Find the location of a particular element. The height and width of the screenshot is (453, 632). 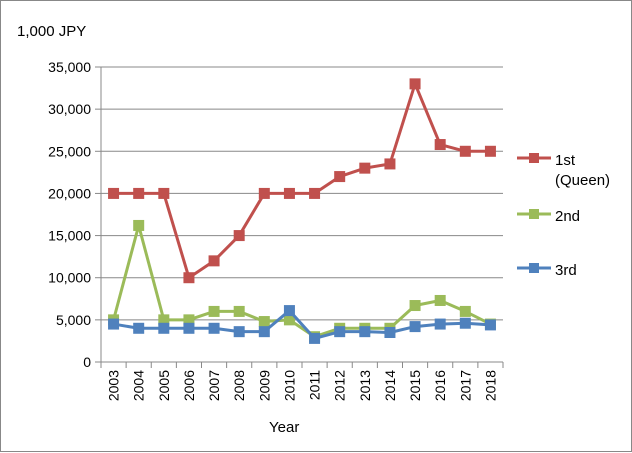

x-tick-label: 2017 is located at coordinates (465, 385).